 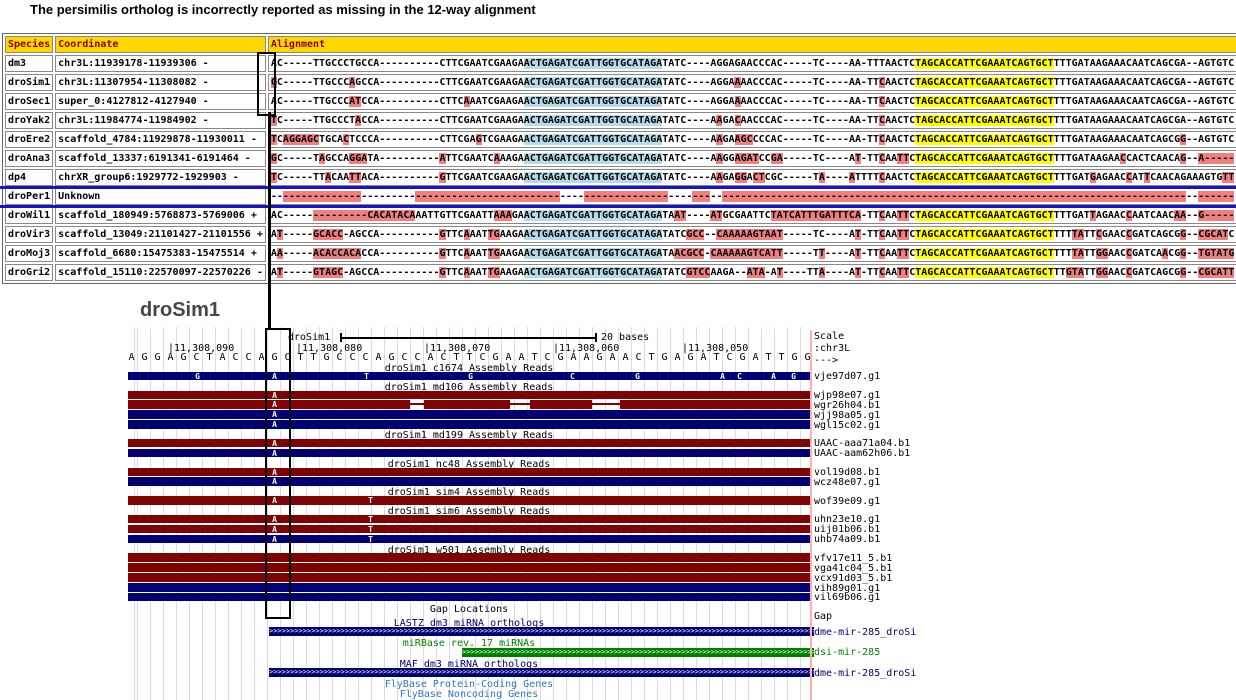 I want to click on alignment-segment: AT, so click(x=1138, y=177).